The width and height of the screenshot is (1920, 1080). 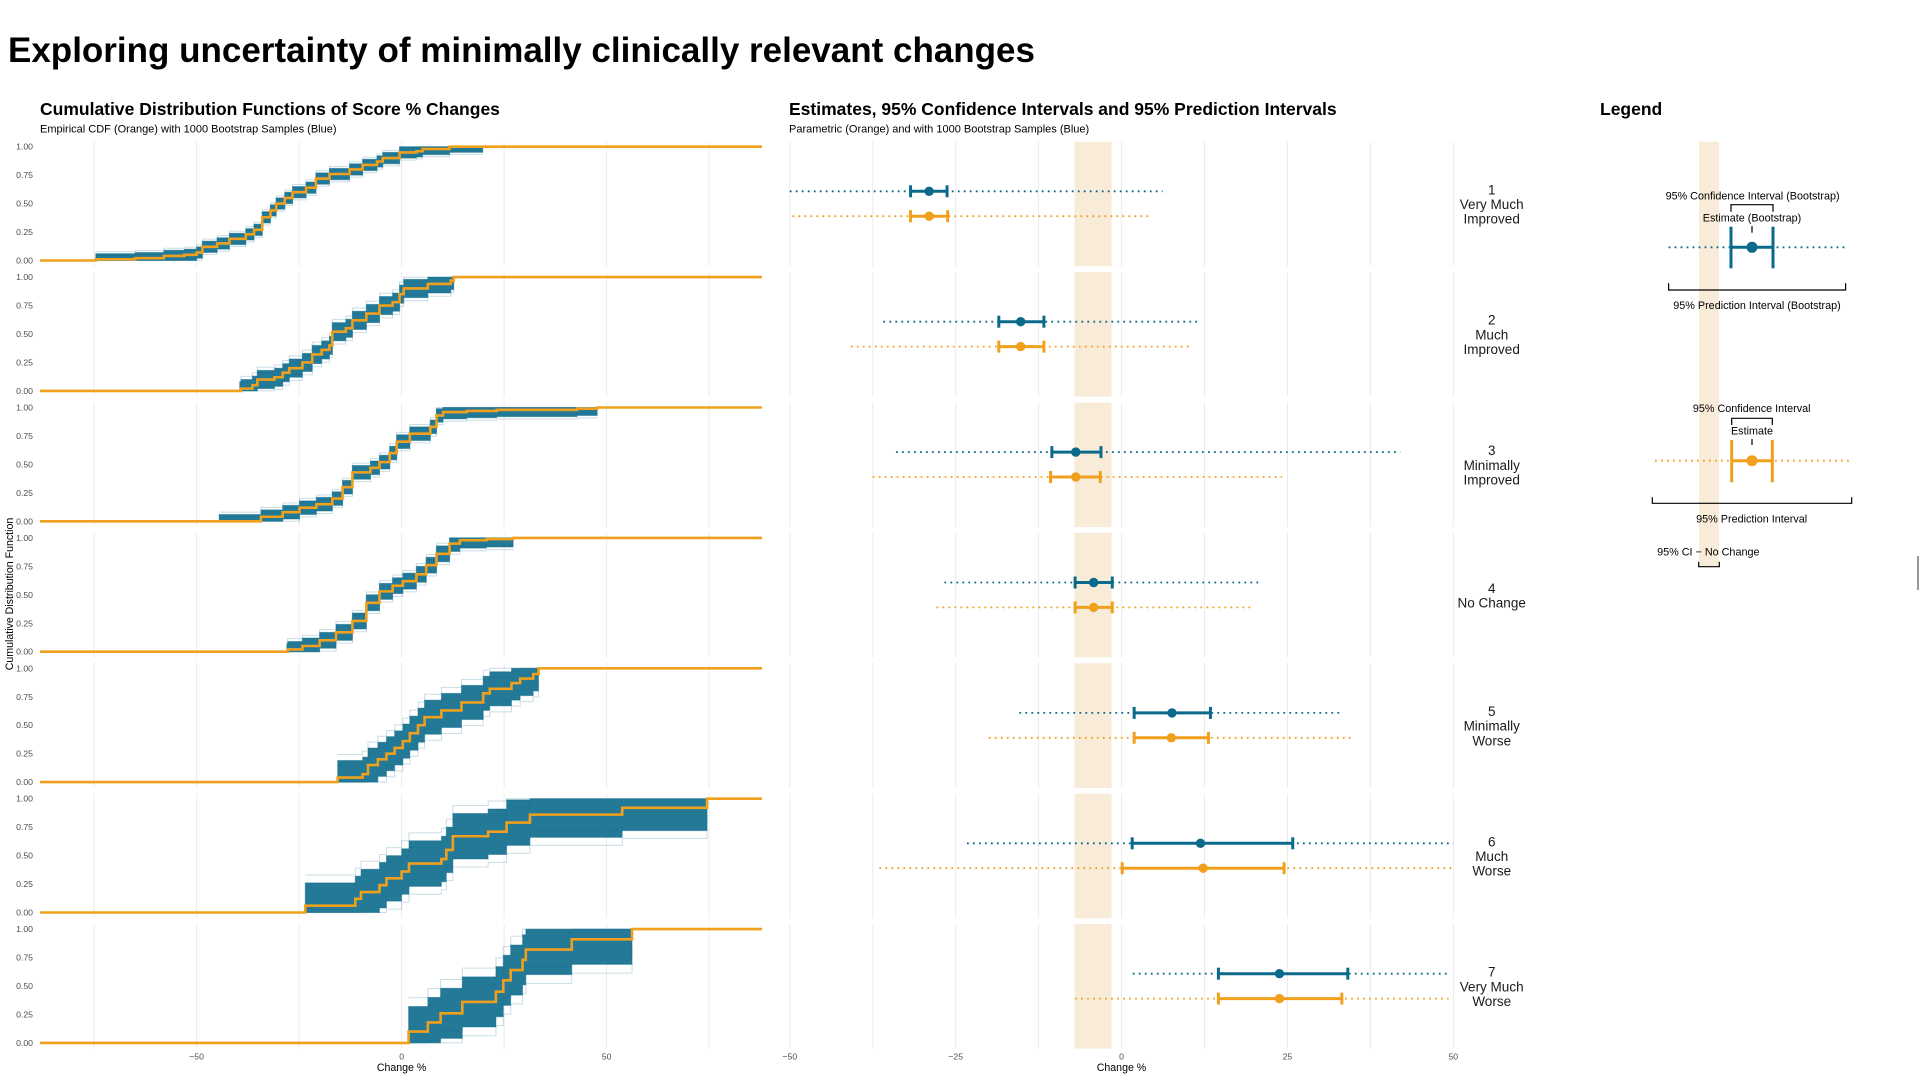 I want to click on intervals-x-axis-title: Change %, so click(x=1122, y=1068).